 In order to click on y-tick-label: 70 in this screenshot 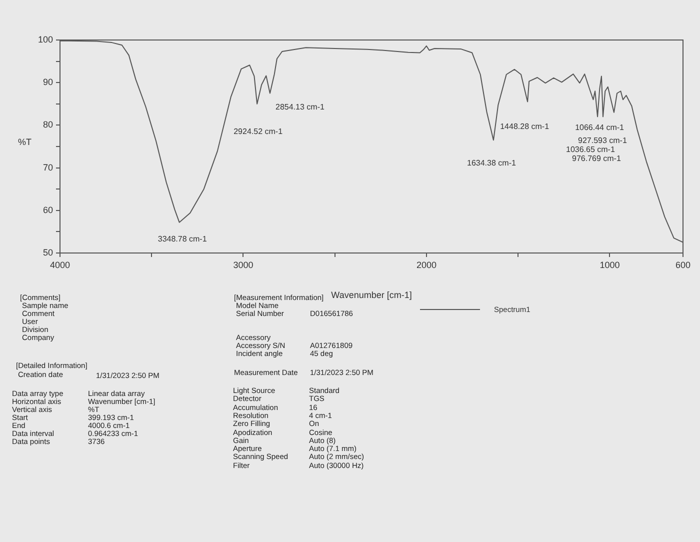, I will do `click(47, 167)`.